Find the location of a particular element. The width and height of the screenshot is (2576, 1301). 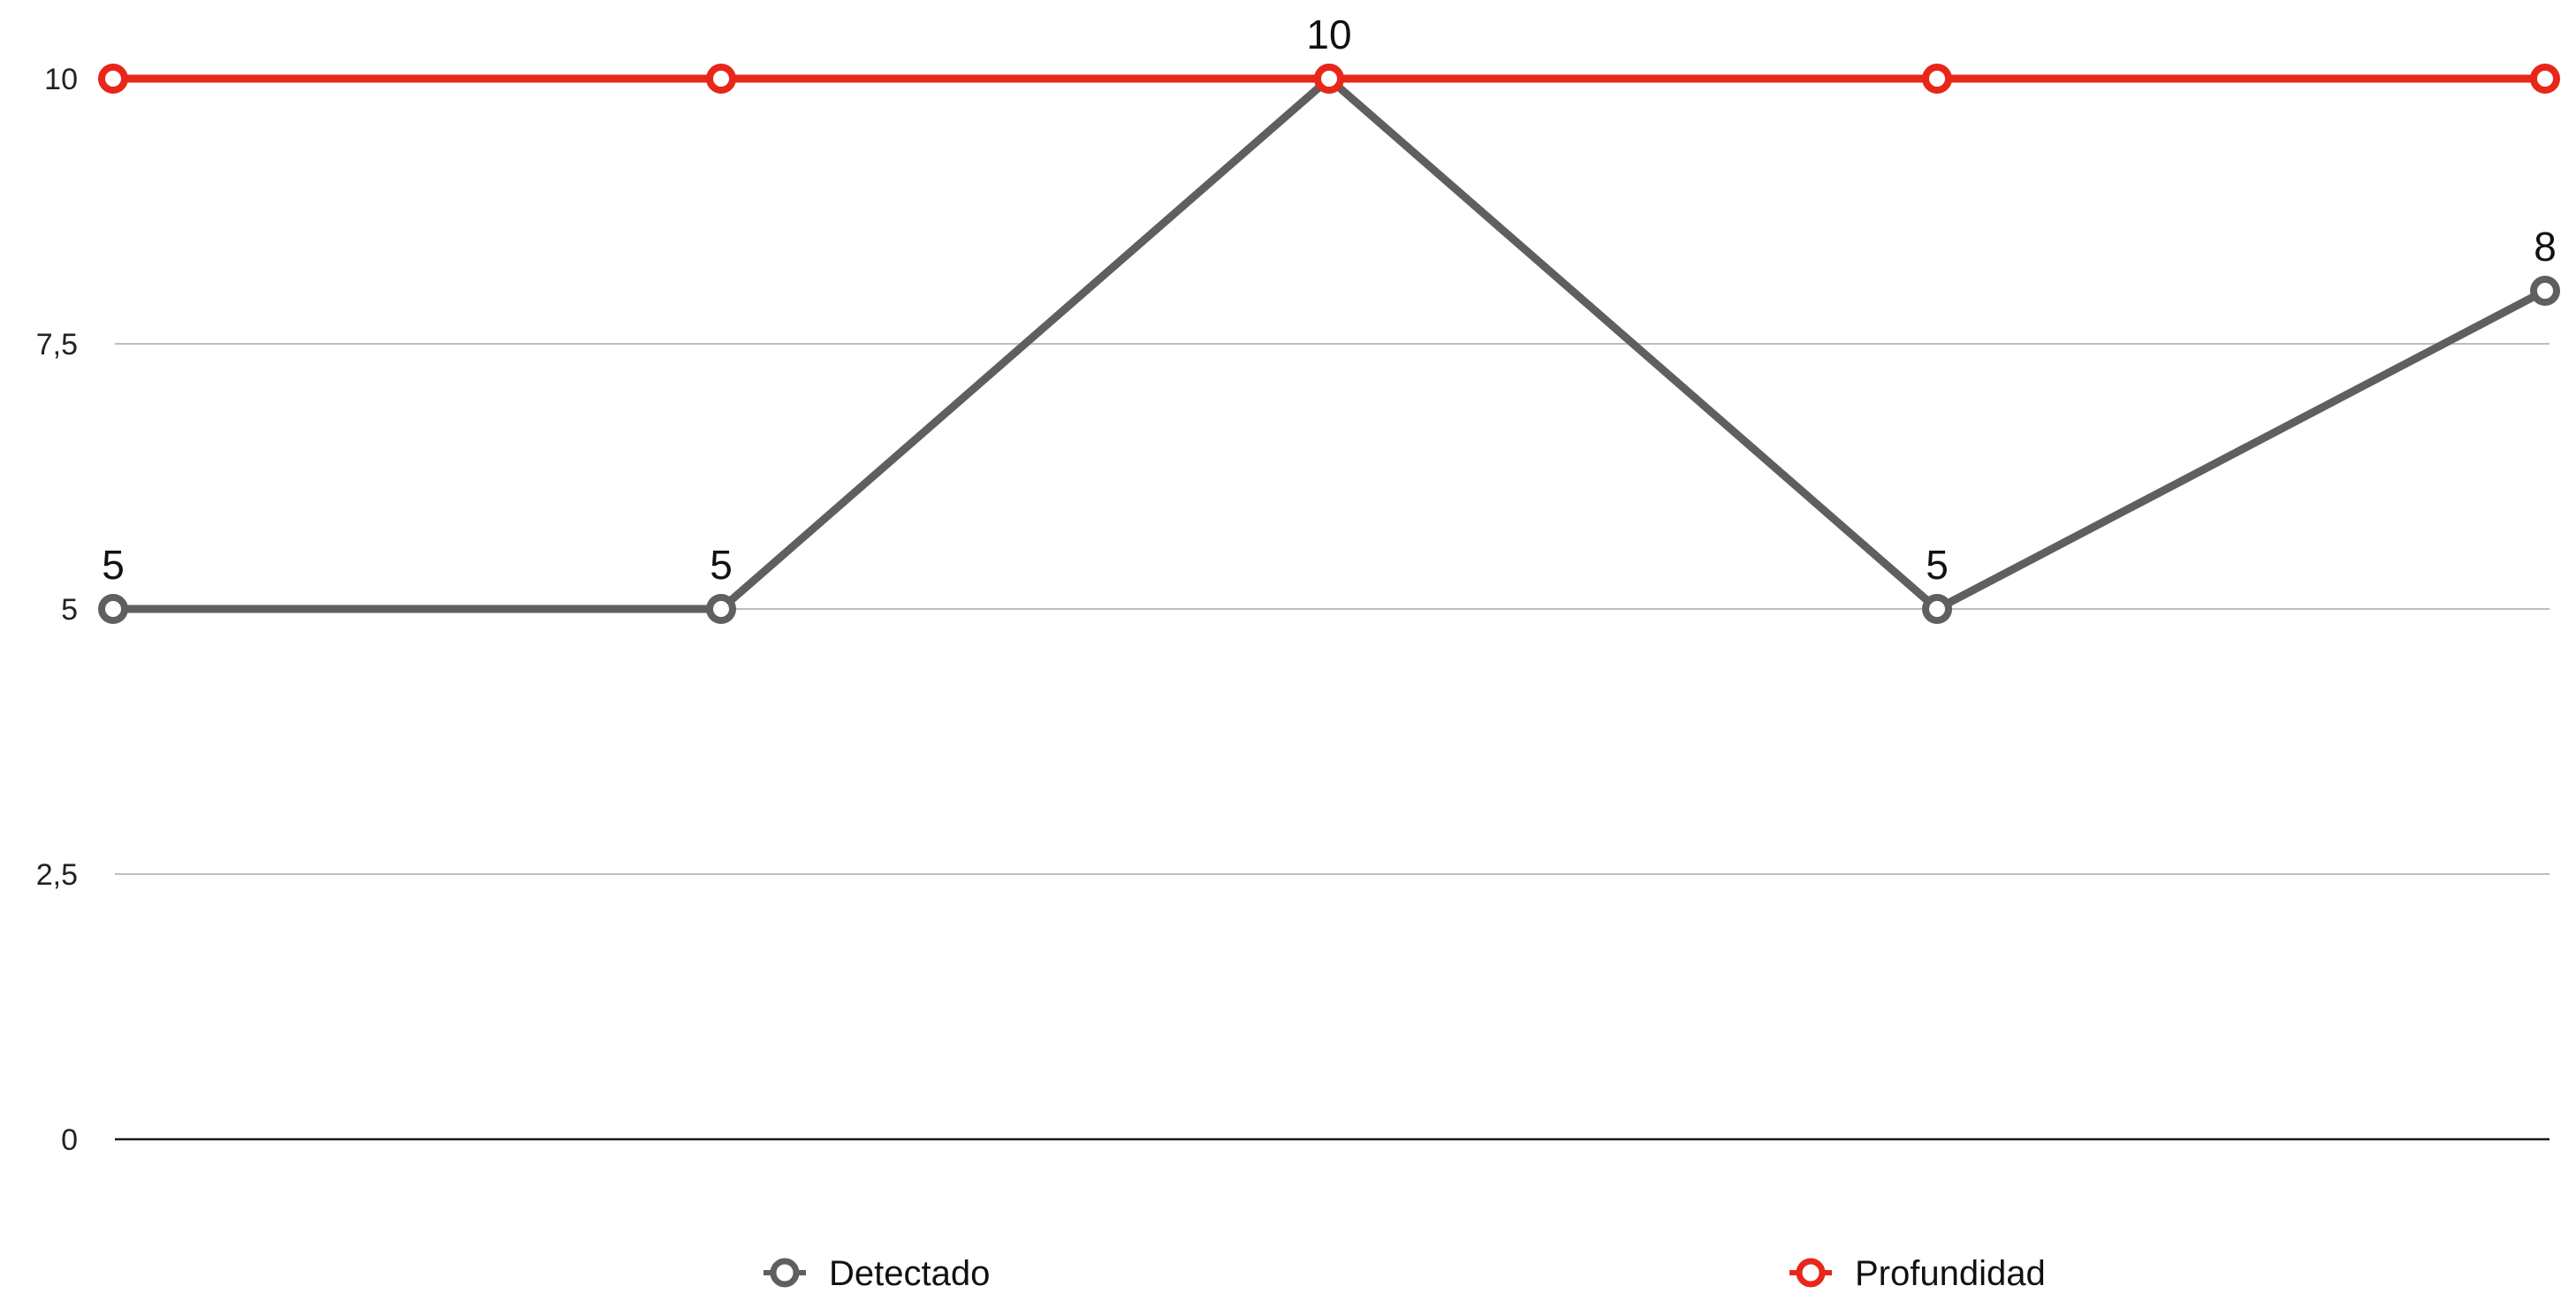

legend-item-profundidad: Profundidad is located at coordinates (1918, 1274).